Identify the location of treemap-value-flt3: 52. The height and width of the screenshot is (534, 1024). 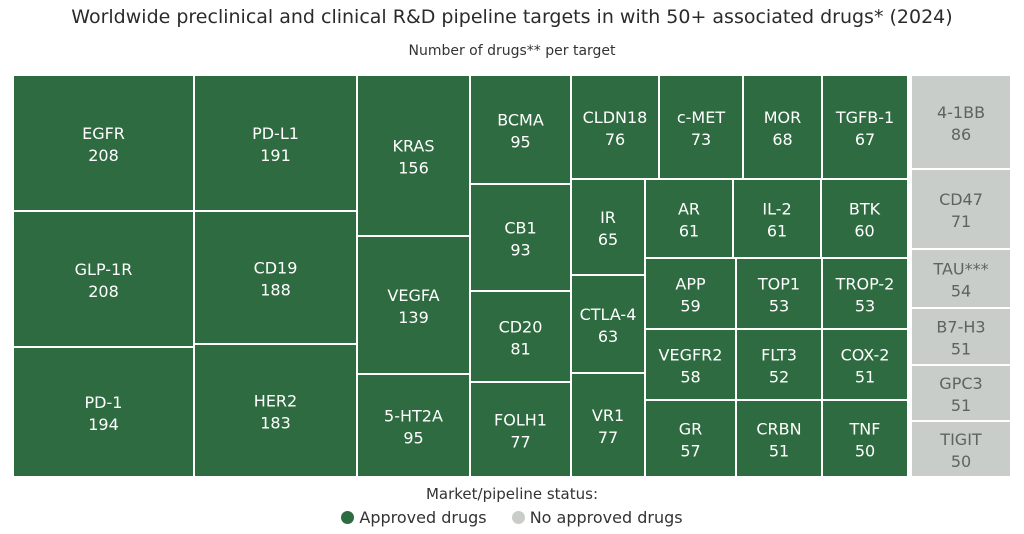
(779, 377).